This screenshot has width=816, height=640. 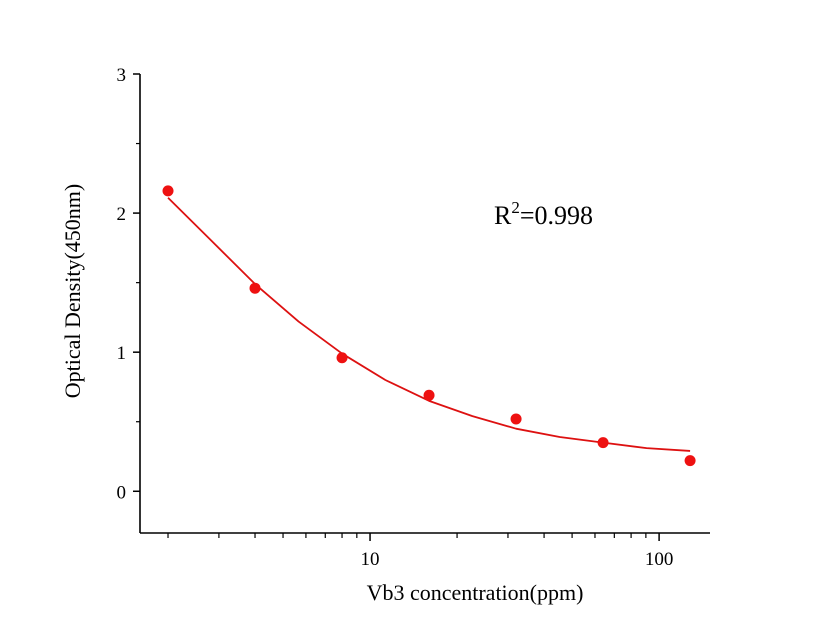 I want to click on y-tick-label: 3, so click(x=122, y=75).